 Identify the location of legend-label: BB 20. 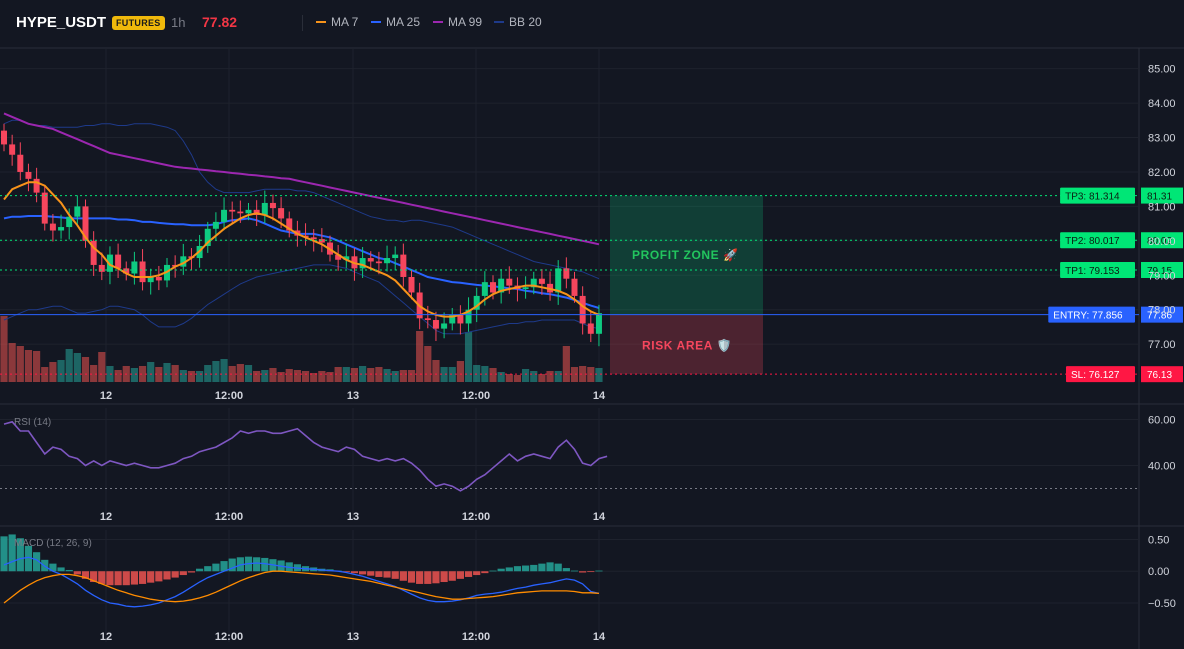
(525, 22).